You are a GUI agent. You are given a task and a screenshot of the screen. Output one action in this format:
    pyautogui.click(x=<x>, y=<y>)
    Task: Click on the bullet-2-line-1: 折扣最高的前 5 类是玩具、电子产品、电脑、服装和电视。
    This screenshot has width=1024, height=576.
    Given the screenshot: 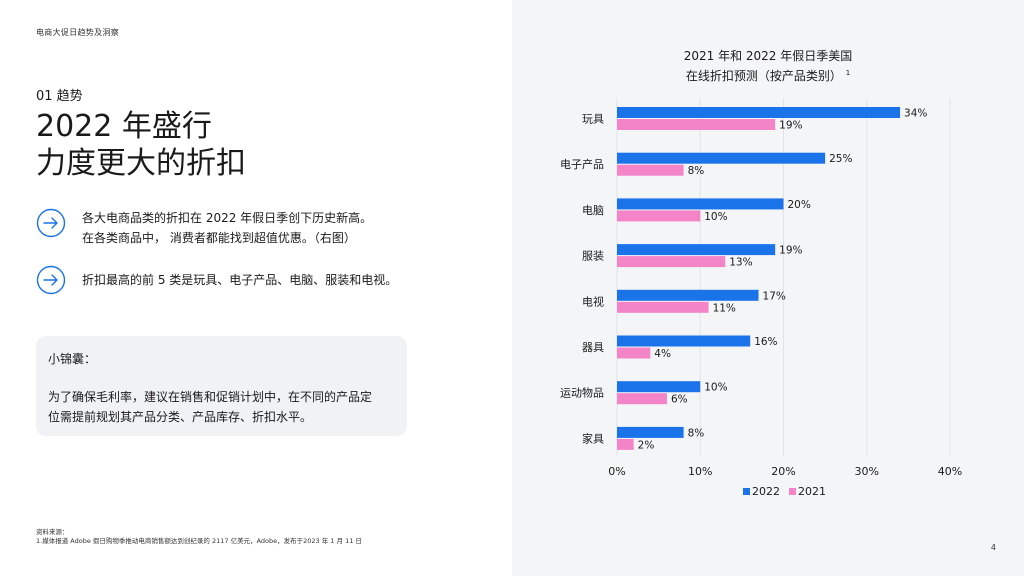 What is the action you would take?
    pyautogui.click(x=240, y=280)
    